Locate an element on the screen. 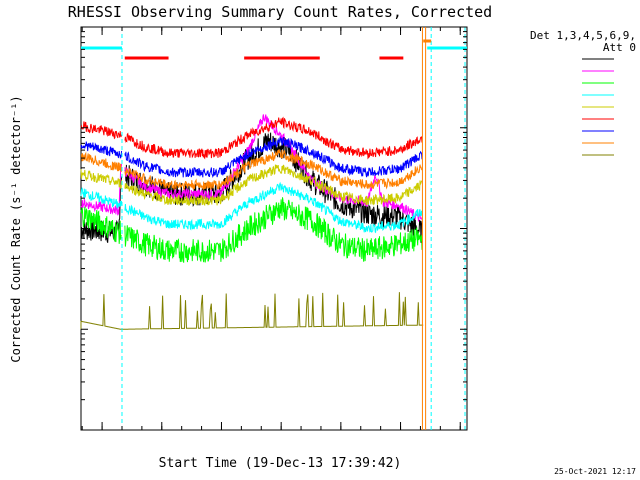 The width and height of the screenshot is (640, 480). legend-header-line1: Det 1,3,4,5,6,9, is located at coordinates (583, 35).